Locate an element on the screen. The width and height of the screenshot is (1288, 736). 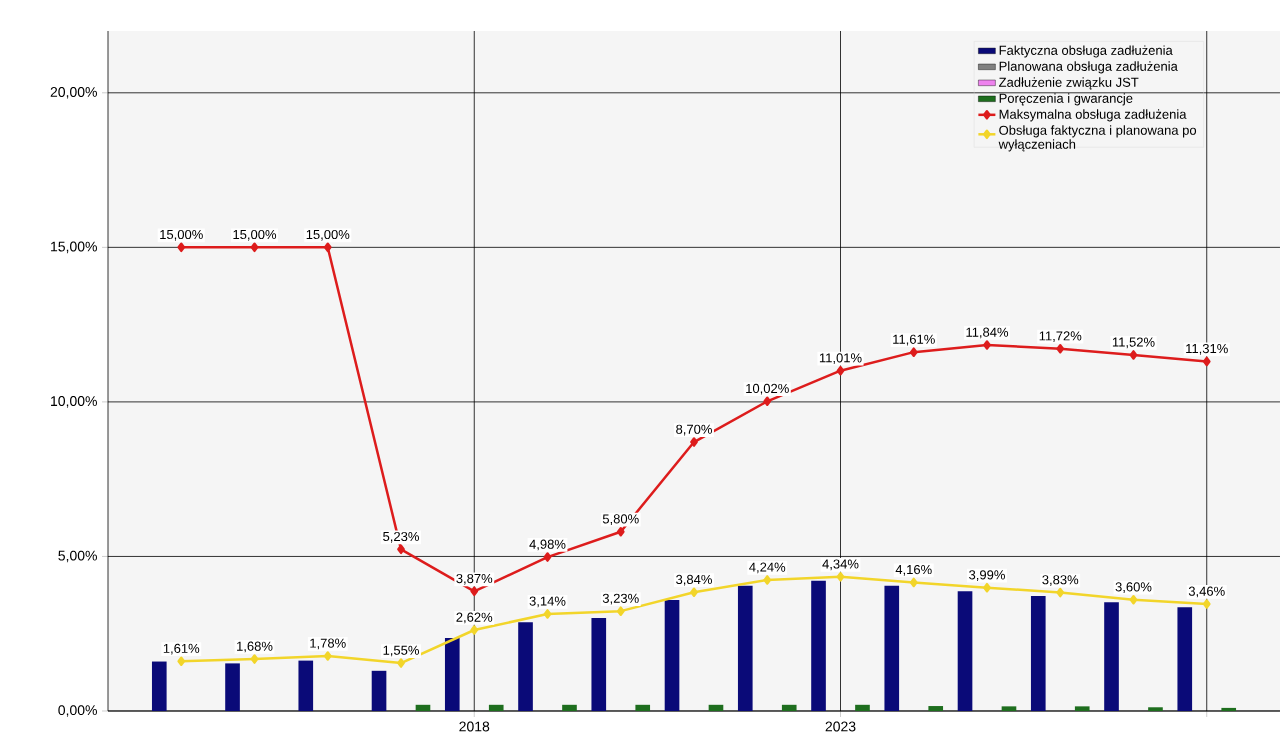
x-tick-label: 2018 is located at coordinates (474, 726).